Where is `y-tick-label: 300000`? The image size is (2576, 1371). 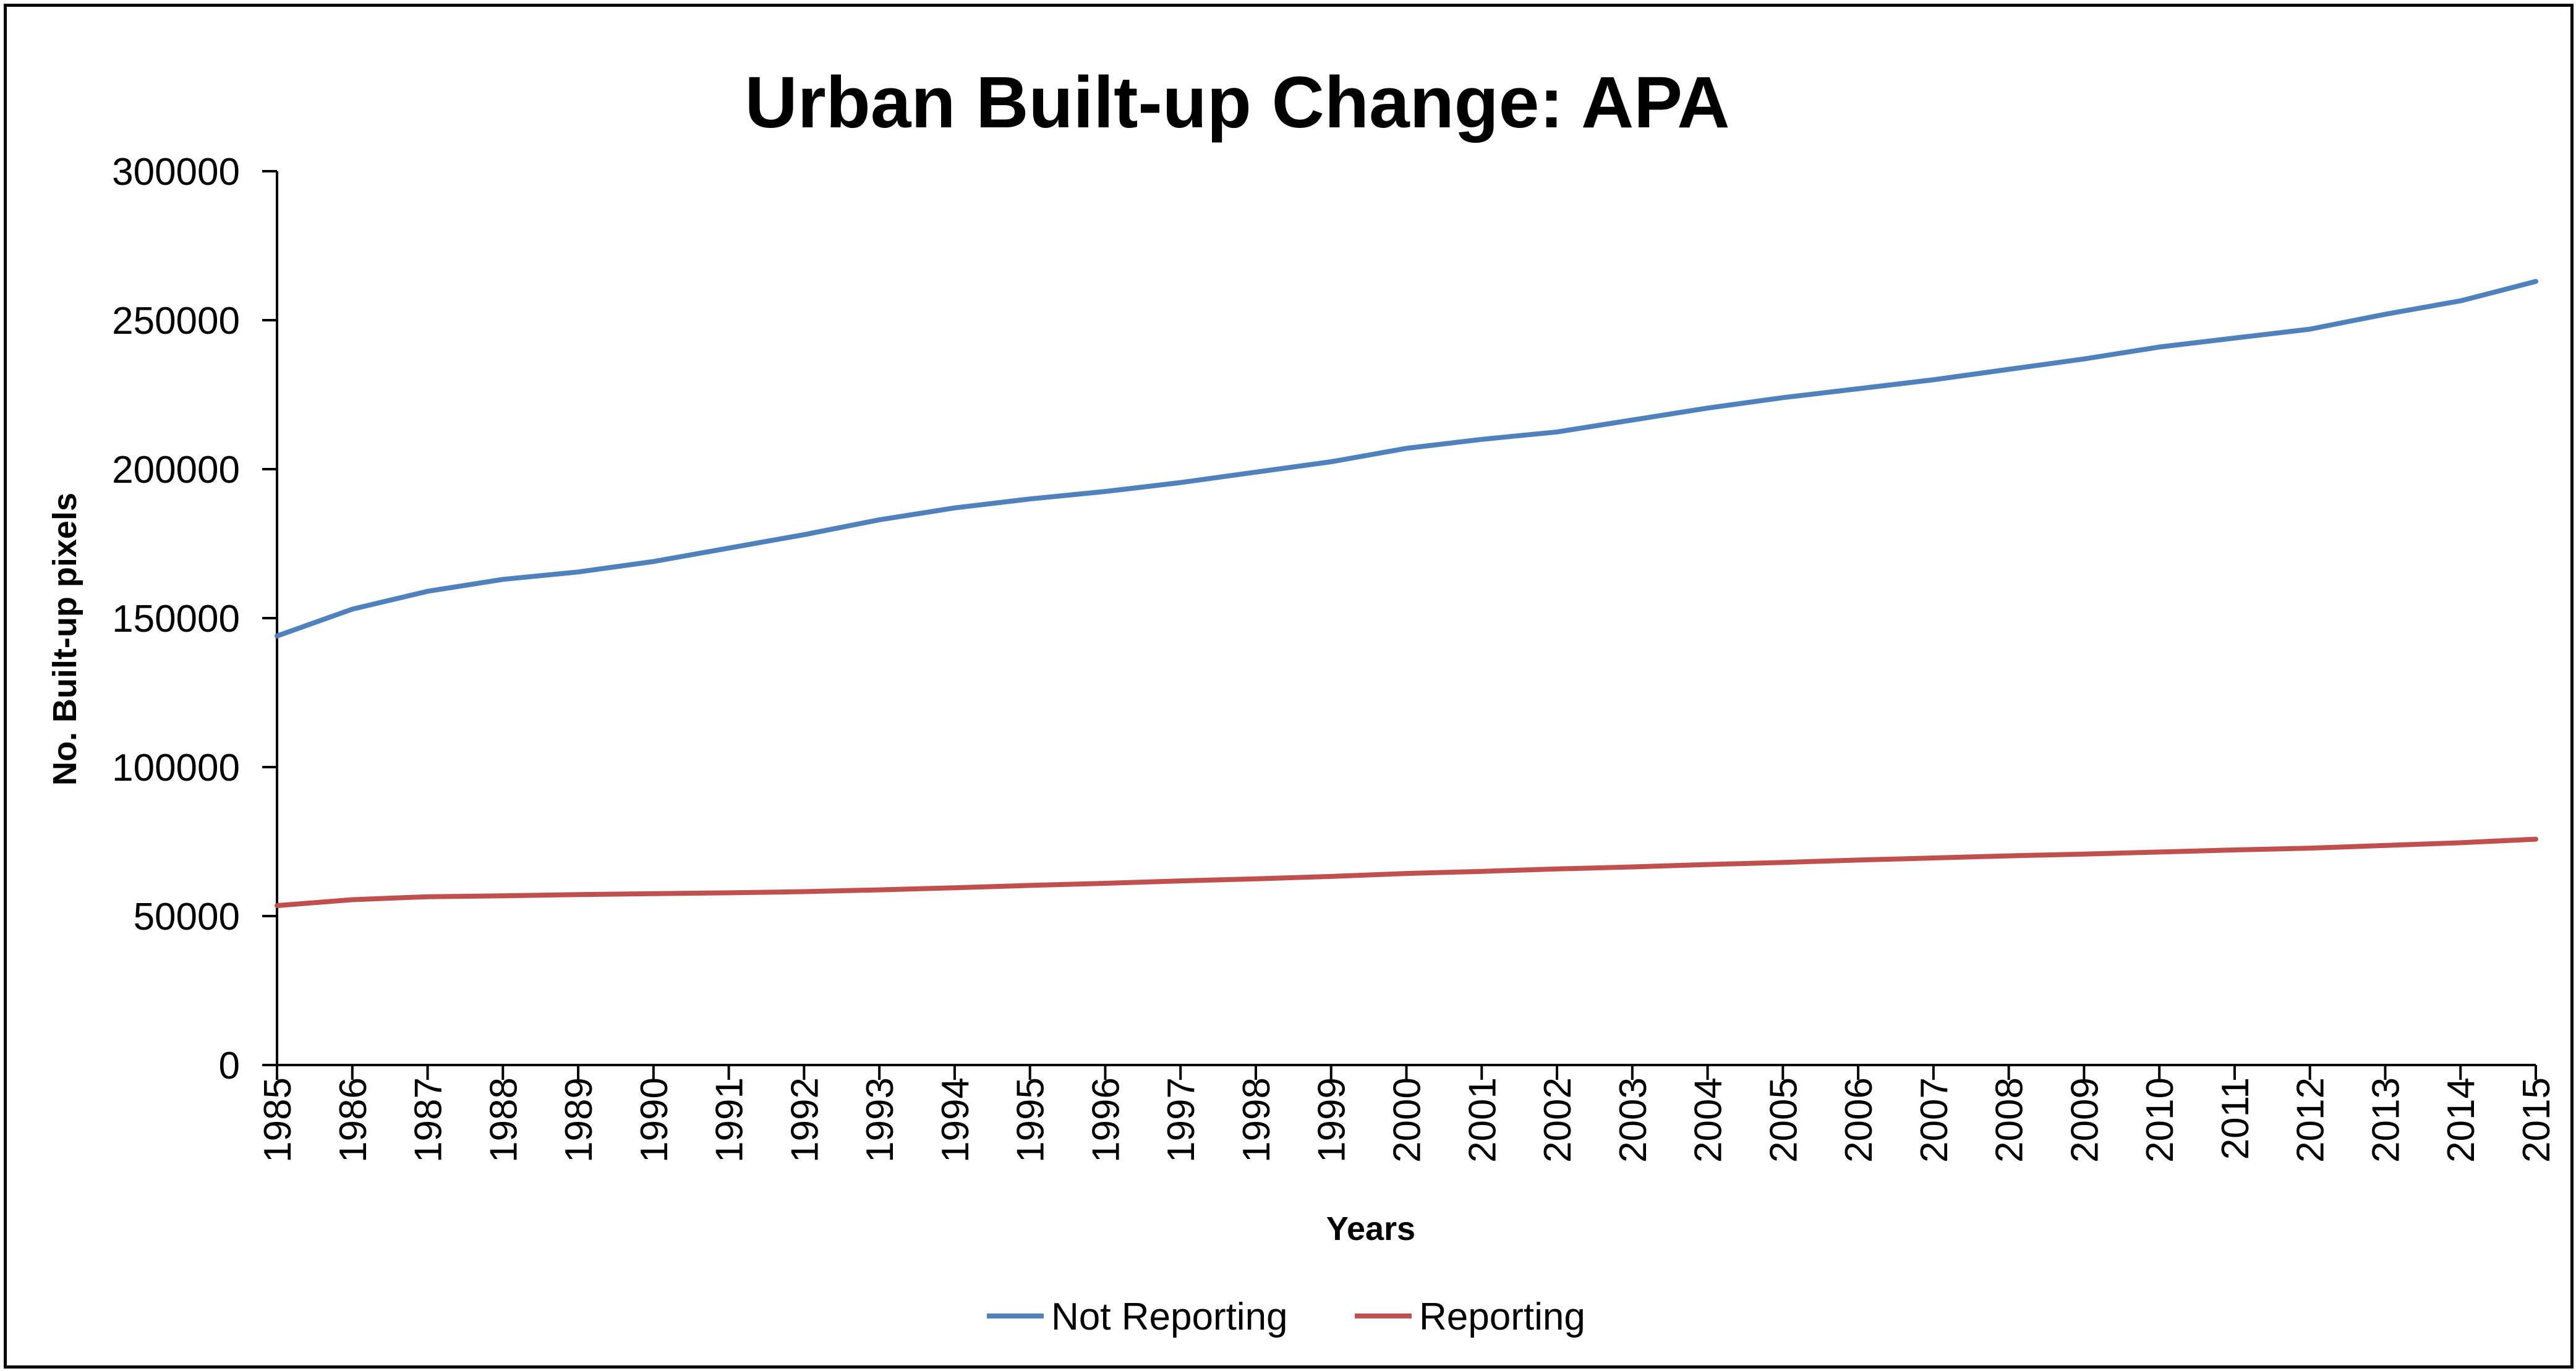
y-tick-label: 300000 is located at coordinates (176, 172).